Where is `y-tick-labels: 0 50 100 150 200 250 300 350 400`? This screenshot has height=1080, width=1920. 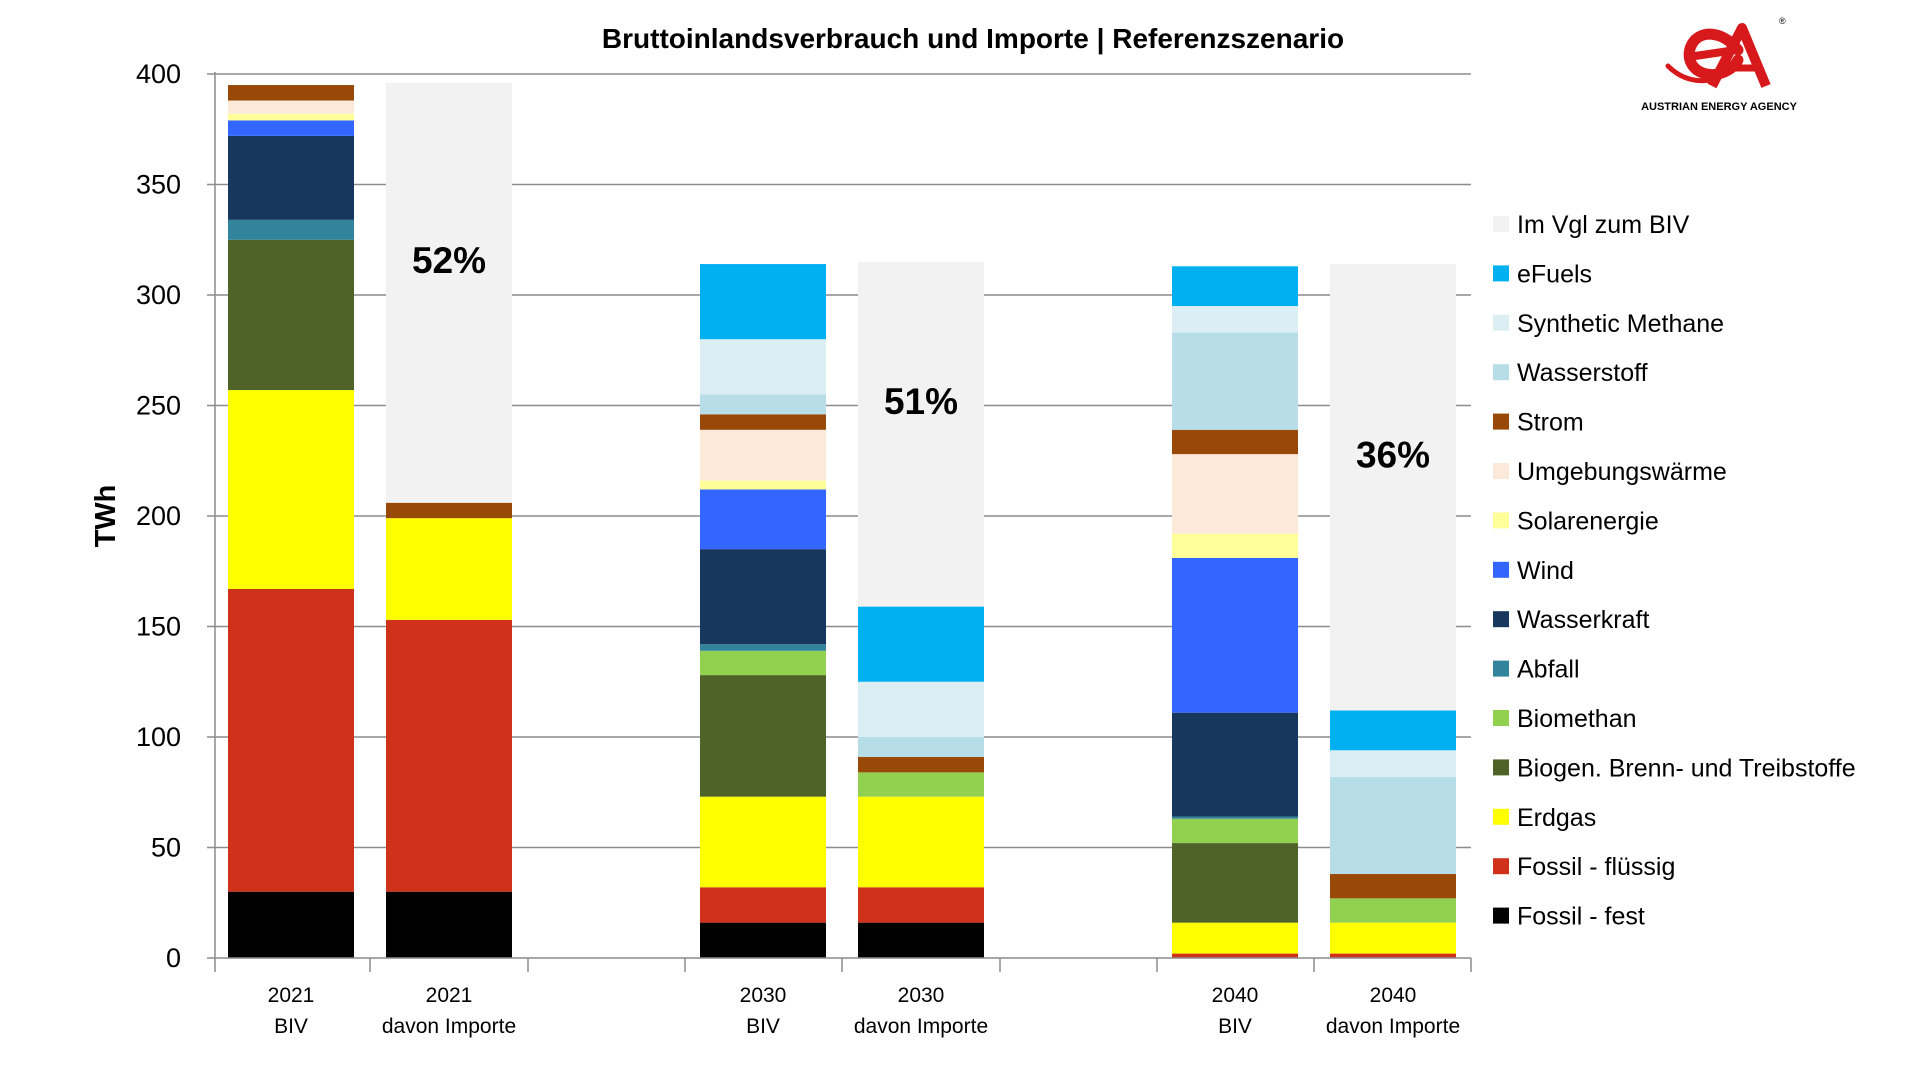
y-tick-labels: 0 50 100 150 200 250 300 350 400 is located at coordinates (158, 516).